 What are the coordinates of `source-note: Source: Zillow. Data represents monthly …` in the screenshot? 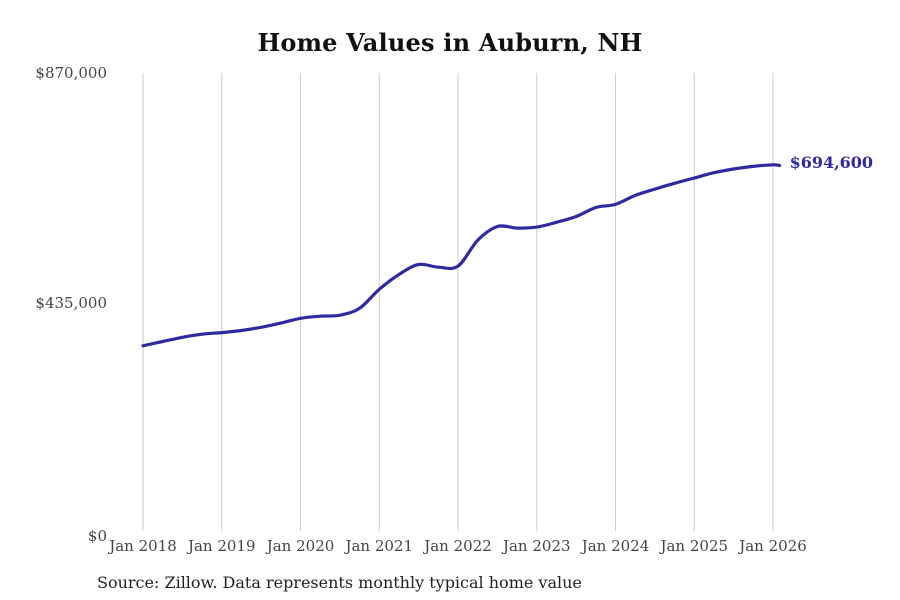 It's located at (339, 582).